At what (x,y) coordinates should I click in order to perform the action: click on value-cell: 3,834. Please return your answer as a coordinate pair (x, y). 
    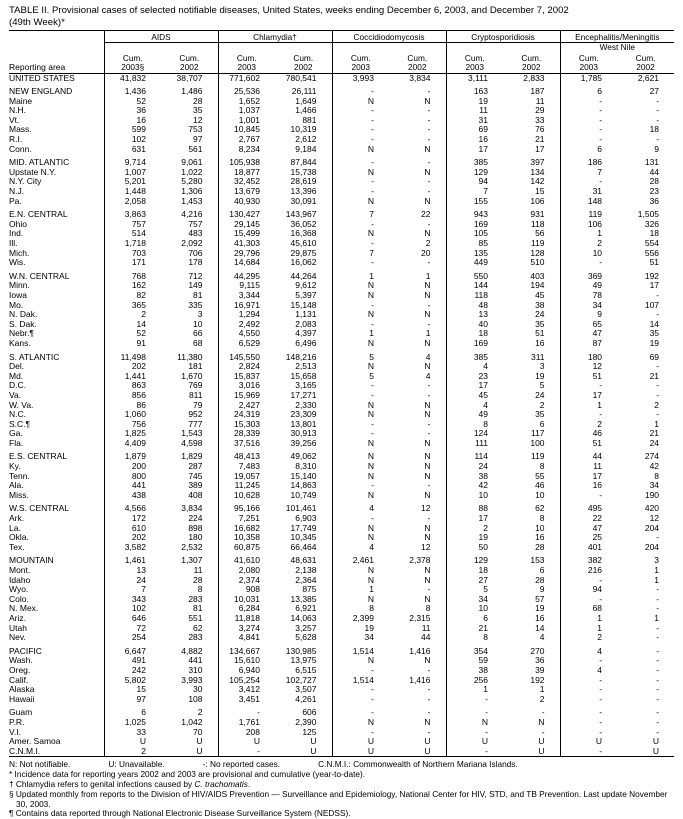
    Looking at the image, I should click on (420, 78).